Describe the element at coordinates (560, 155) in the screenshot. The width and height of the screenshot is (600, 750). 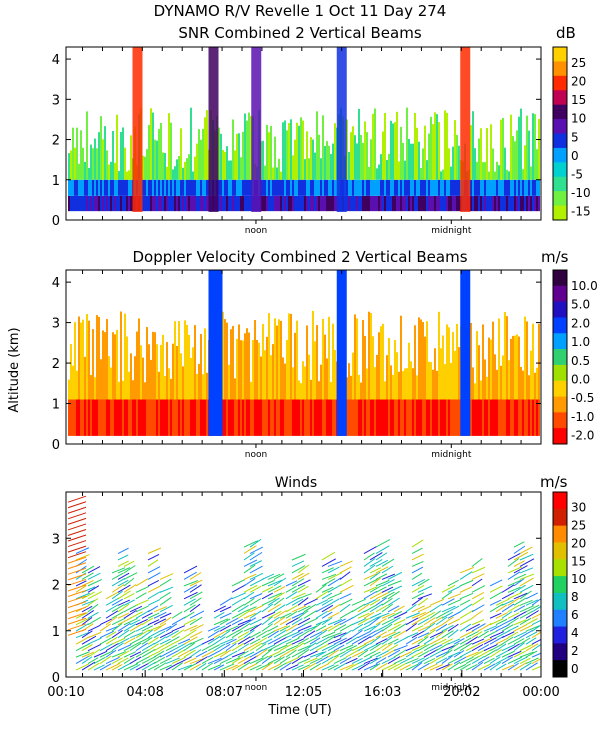
I see `snr-colorbar-swatch` at that location.